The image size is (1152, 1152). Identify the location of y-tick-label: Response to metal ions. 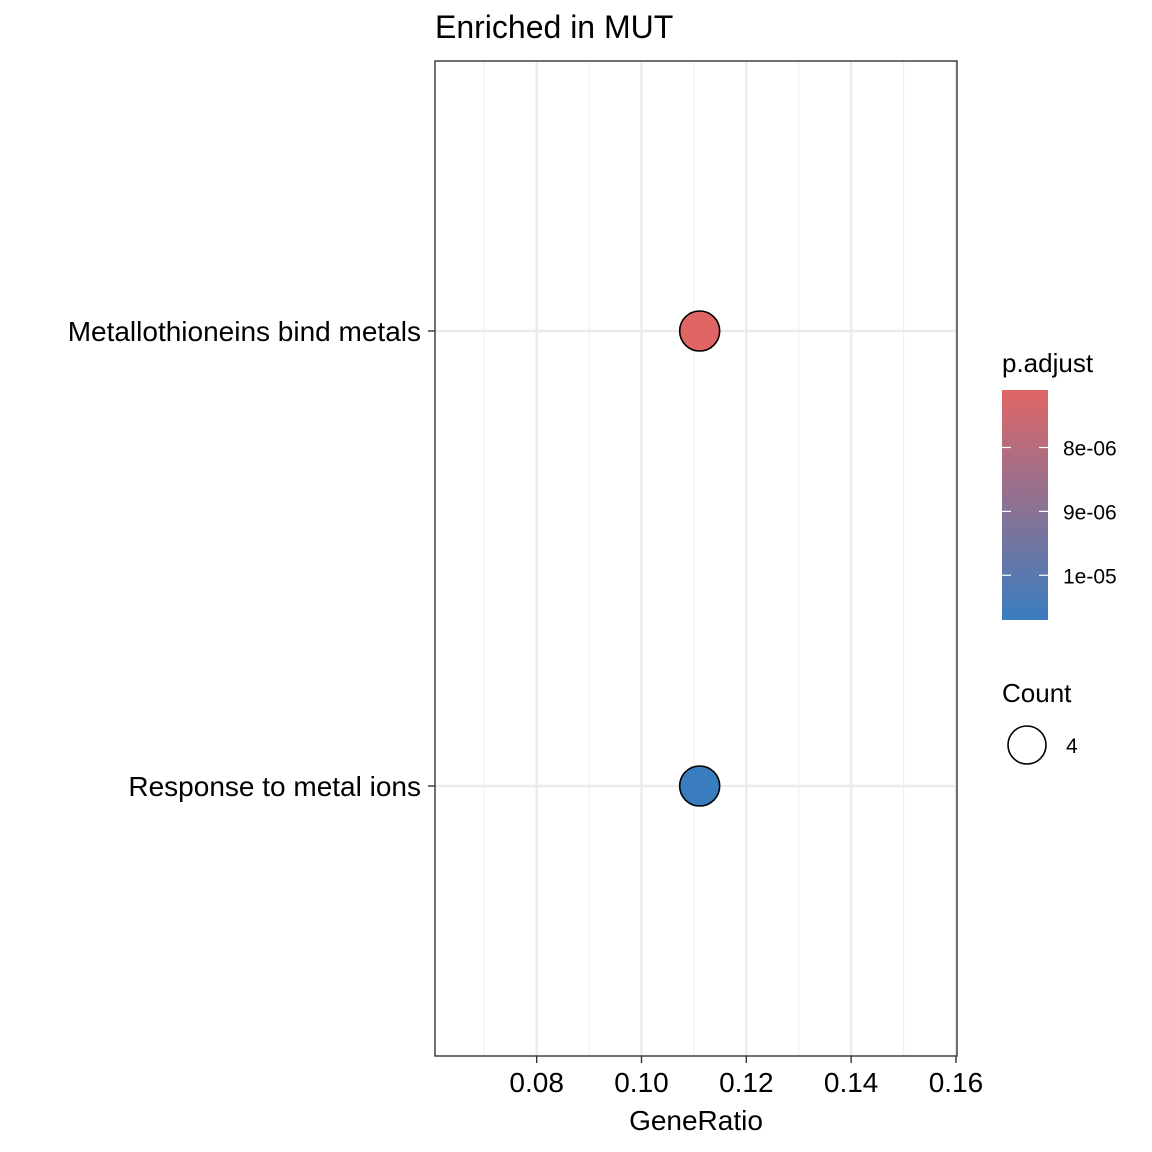
(274, 786).